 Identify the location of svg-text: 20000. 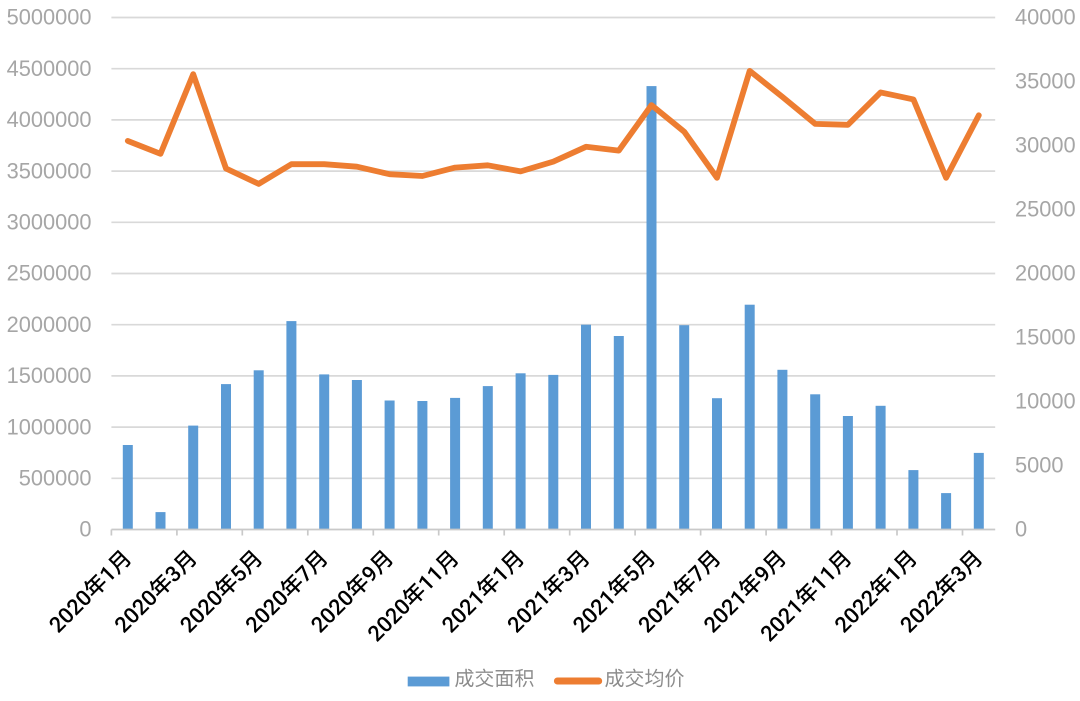
(1045, 273).